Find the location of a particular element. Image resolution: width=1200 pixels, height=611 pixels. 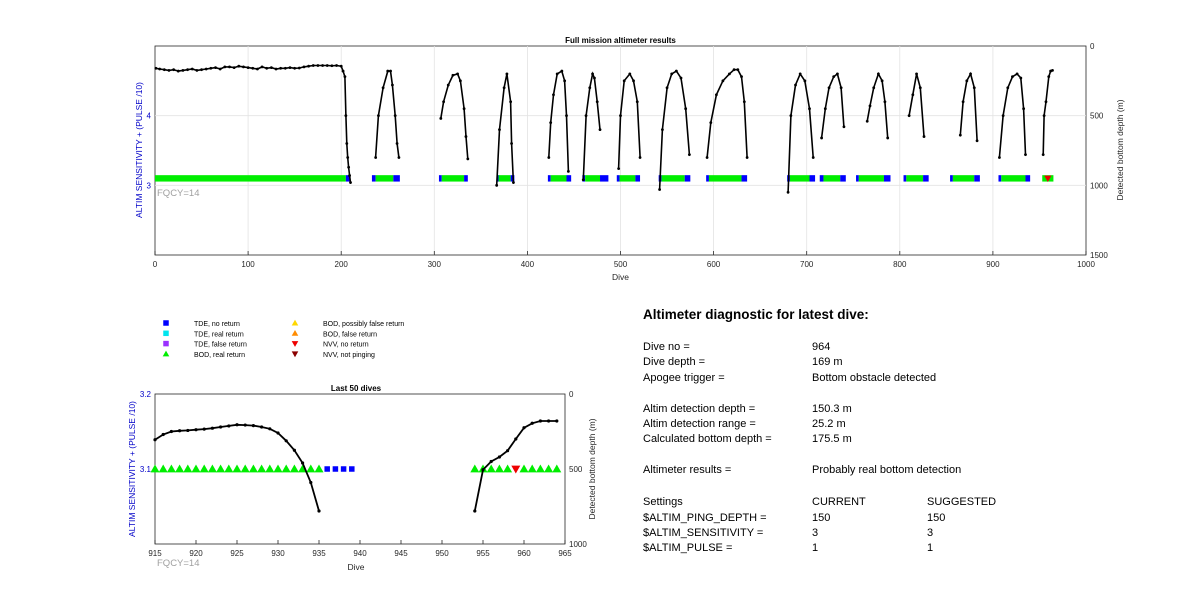

diagnostic-label: Calculated bottom depth = is located at coordinates (707, 439).